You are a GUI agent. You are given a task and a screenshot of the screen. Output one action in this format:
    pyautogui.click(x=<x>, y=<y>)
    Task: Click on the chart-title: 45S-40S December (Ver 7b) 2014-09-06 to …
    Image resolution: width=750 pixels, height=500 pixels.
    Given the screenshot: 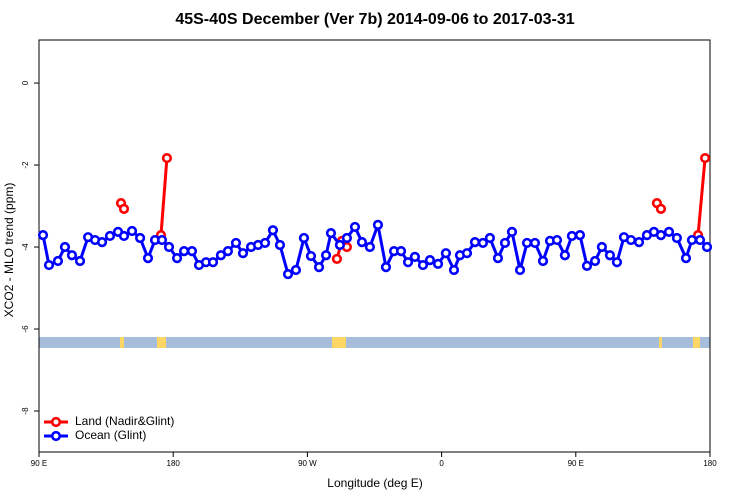 What is the action you would take?
    pyautogui.click(x=374, y=19)
    